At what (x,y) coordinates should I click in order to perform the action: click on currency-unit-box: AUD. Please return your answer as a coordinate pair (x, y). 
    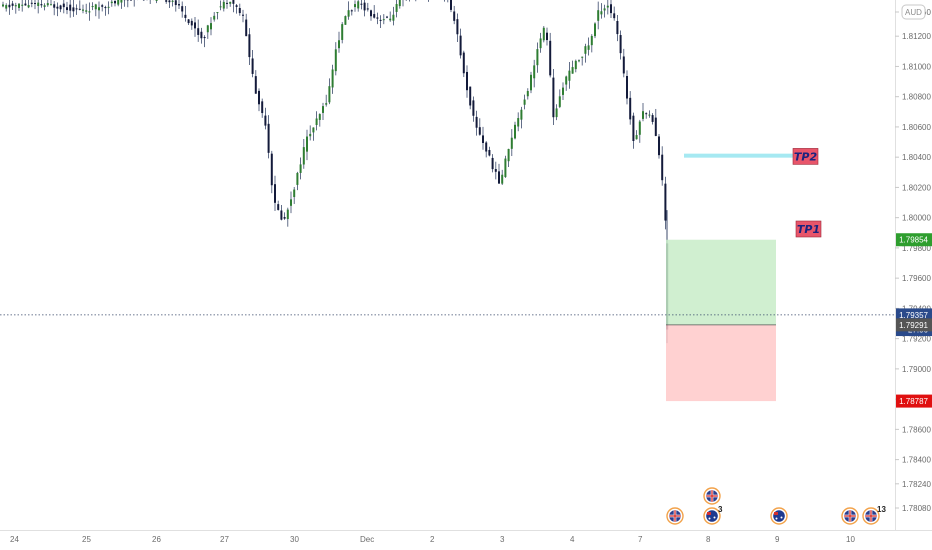
    Looking at the image, I should click on (913, 12).